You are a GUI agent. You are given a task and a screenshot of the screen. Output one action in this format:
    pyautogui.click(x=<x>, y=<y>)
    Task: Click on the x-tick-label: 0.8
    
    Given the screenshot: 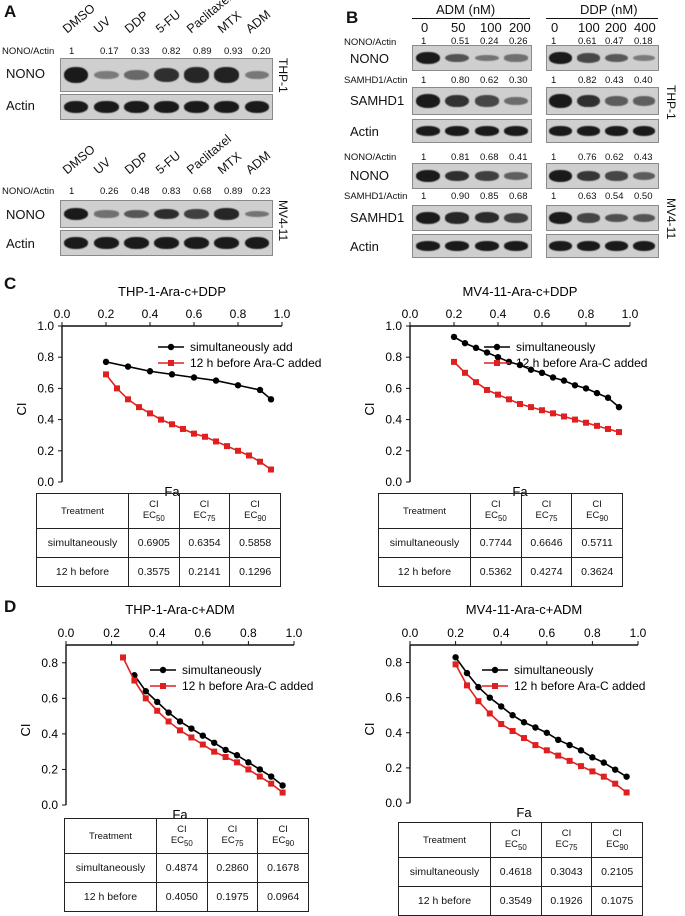 What is the action you would take?
    pyautogui.click(x=248, y=633)
    